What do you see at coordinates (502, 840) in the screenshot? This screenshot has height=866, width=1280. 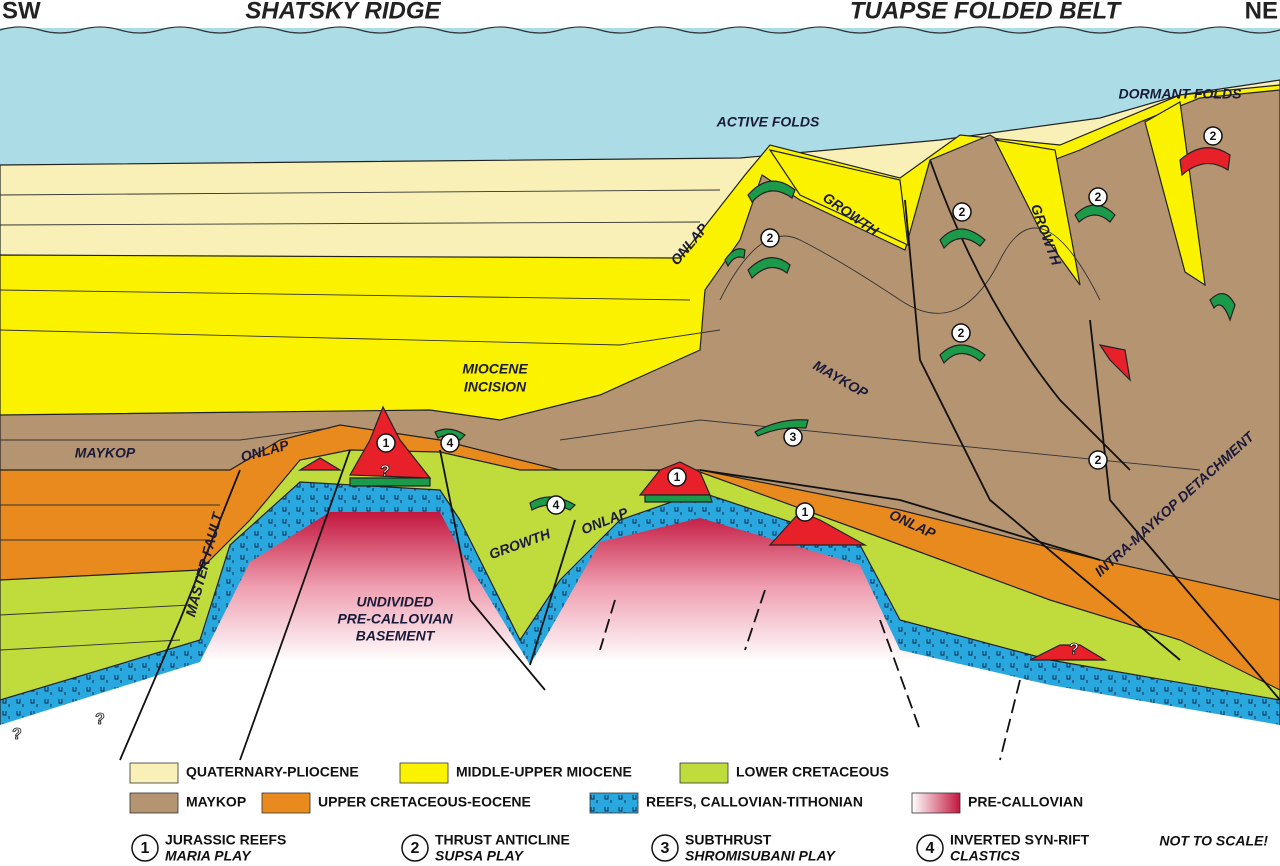 I see `play-title: THRUST ANTICLINE` at bounding box center [502, 840].